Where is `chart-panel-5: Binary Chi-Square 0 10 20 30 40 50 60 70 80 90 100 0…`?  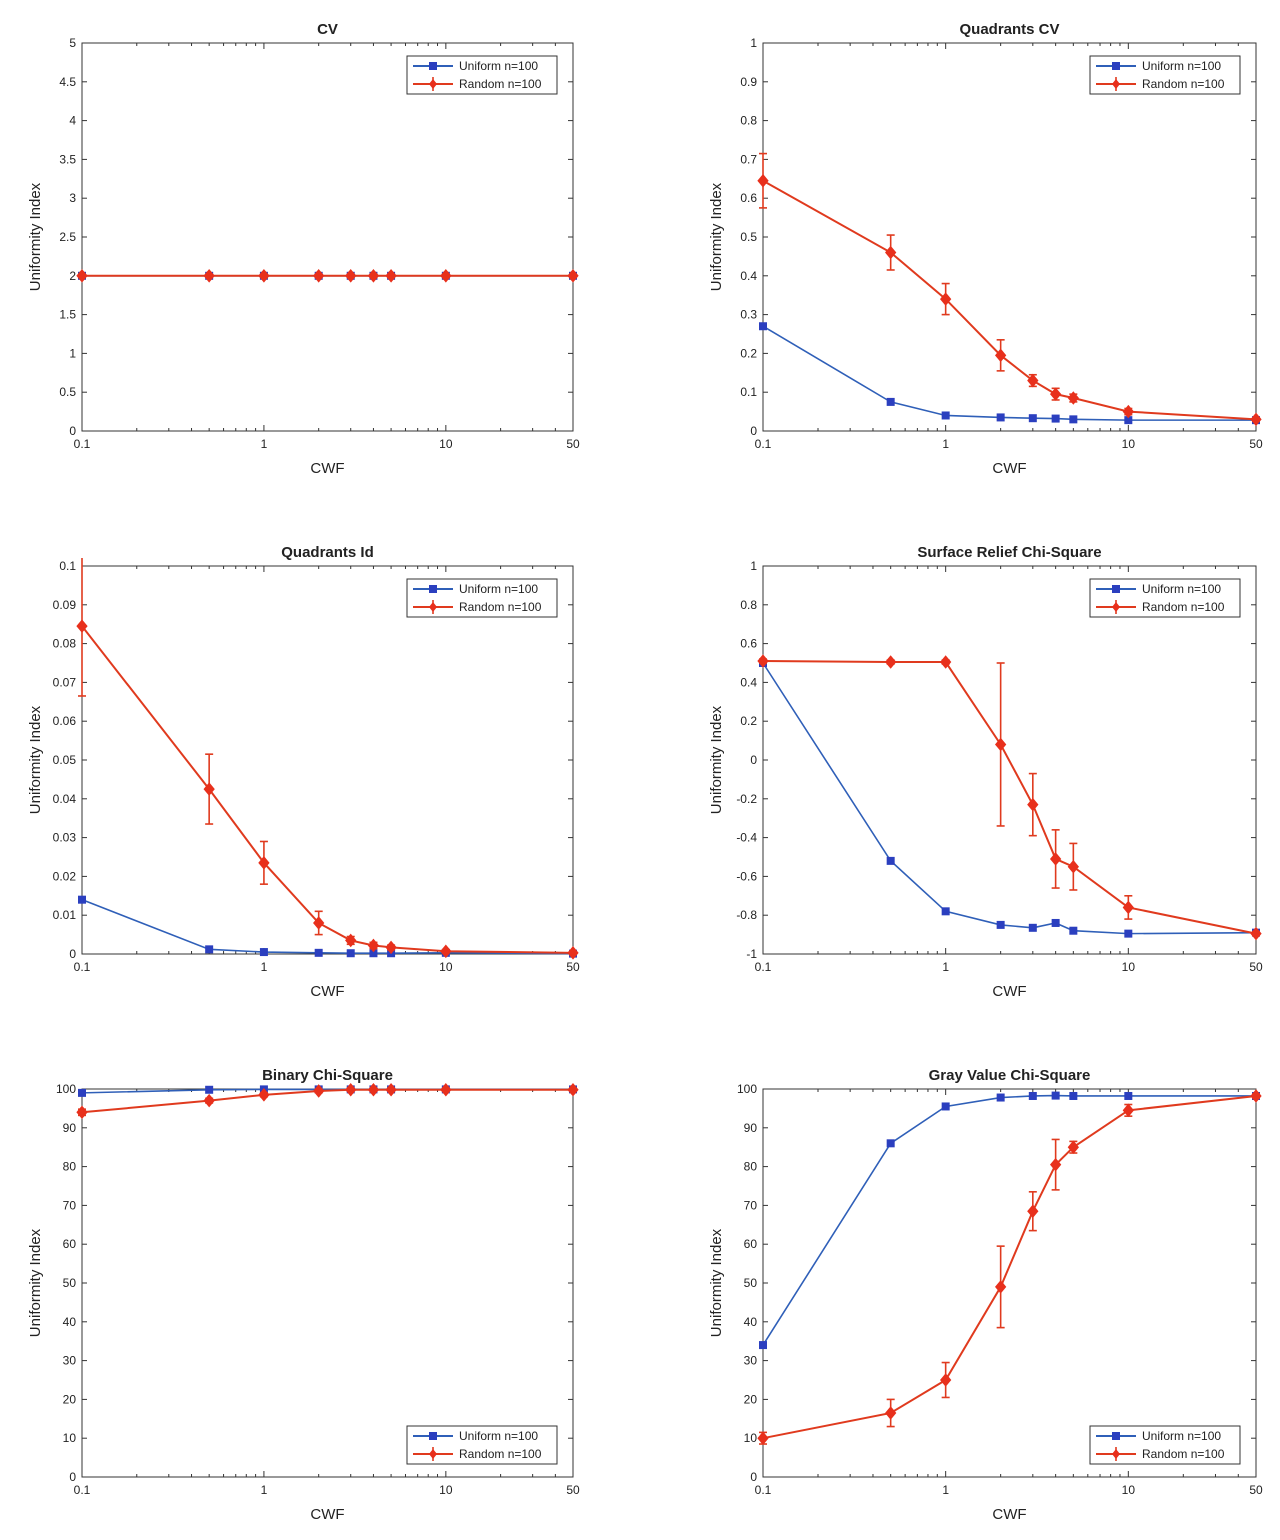
chart-panel-5: Binary Chi-Square 0 10 20 30 40 50 60 70 80 90 100 0… is located at coordinates (303, 1295).